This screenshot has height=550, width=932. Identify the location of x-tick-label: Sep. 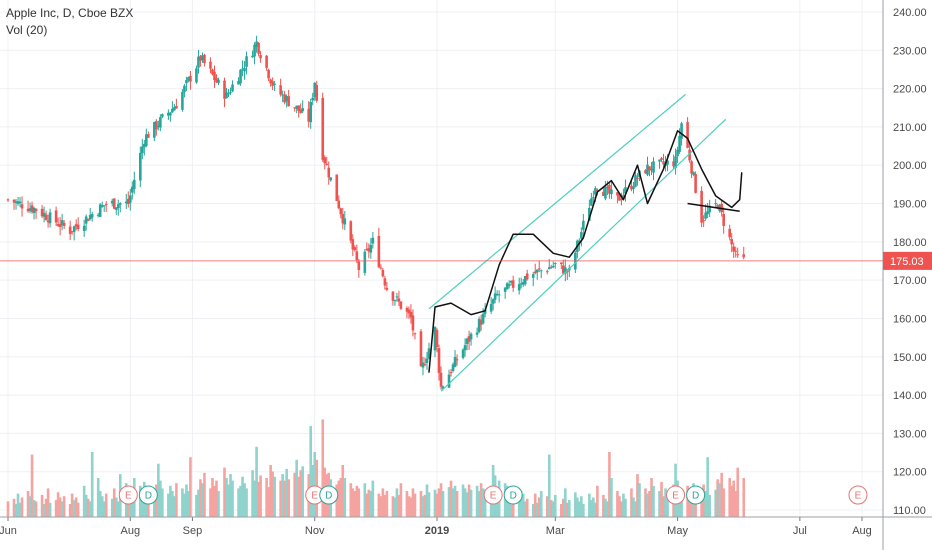
(193, 531).